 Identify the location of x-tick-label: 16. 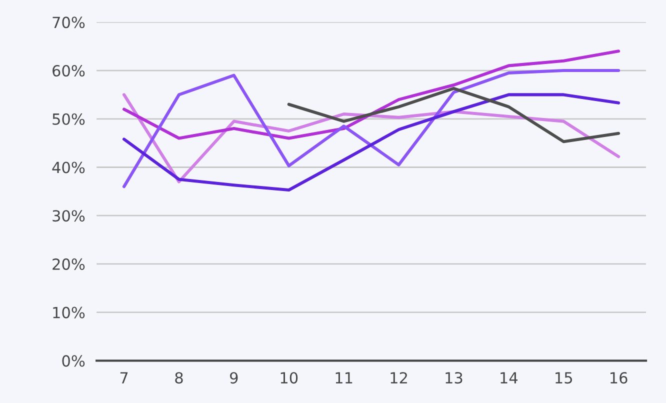
(619, 378).